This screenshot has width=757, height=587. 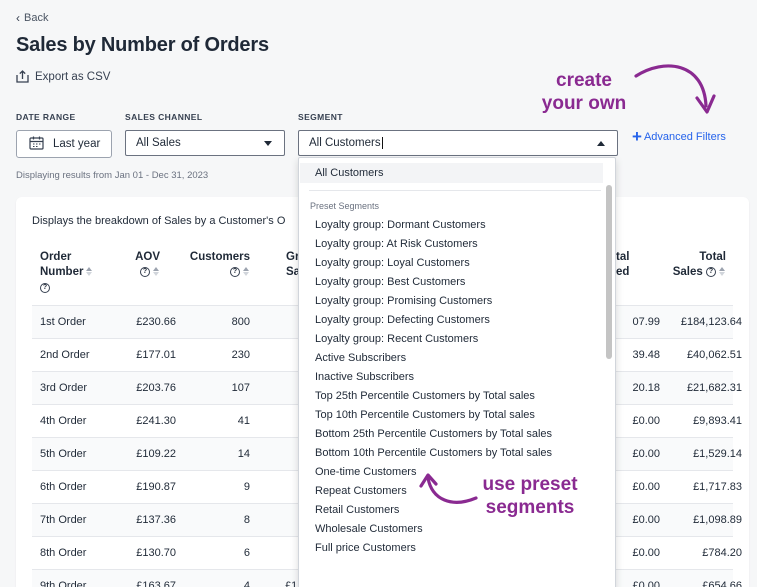 What do you see at coordinates (714, 355) in the screenshot?
I see `cell-total: £40,062.51` at bounding box center [714, 355].